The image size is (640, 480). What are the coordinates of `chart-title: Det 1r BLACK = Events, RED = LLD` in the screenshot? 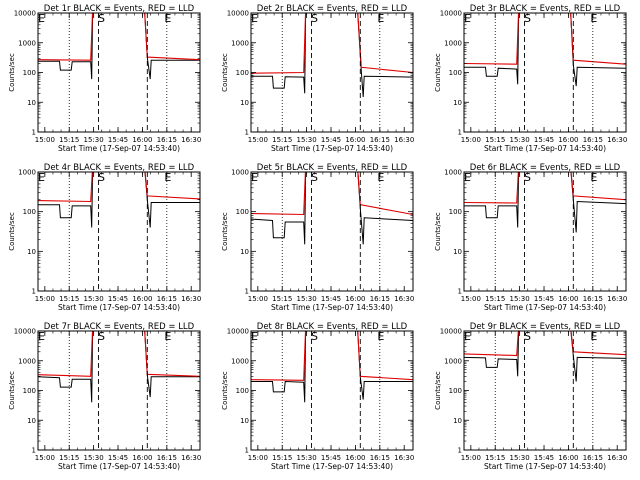 It's located at (119, 9).